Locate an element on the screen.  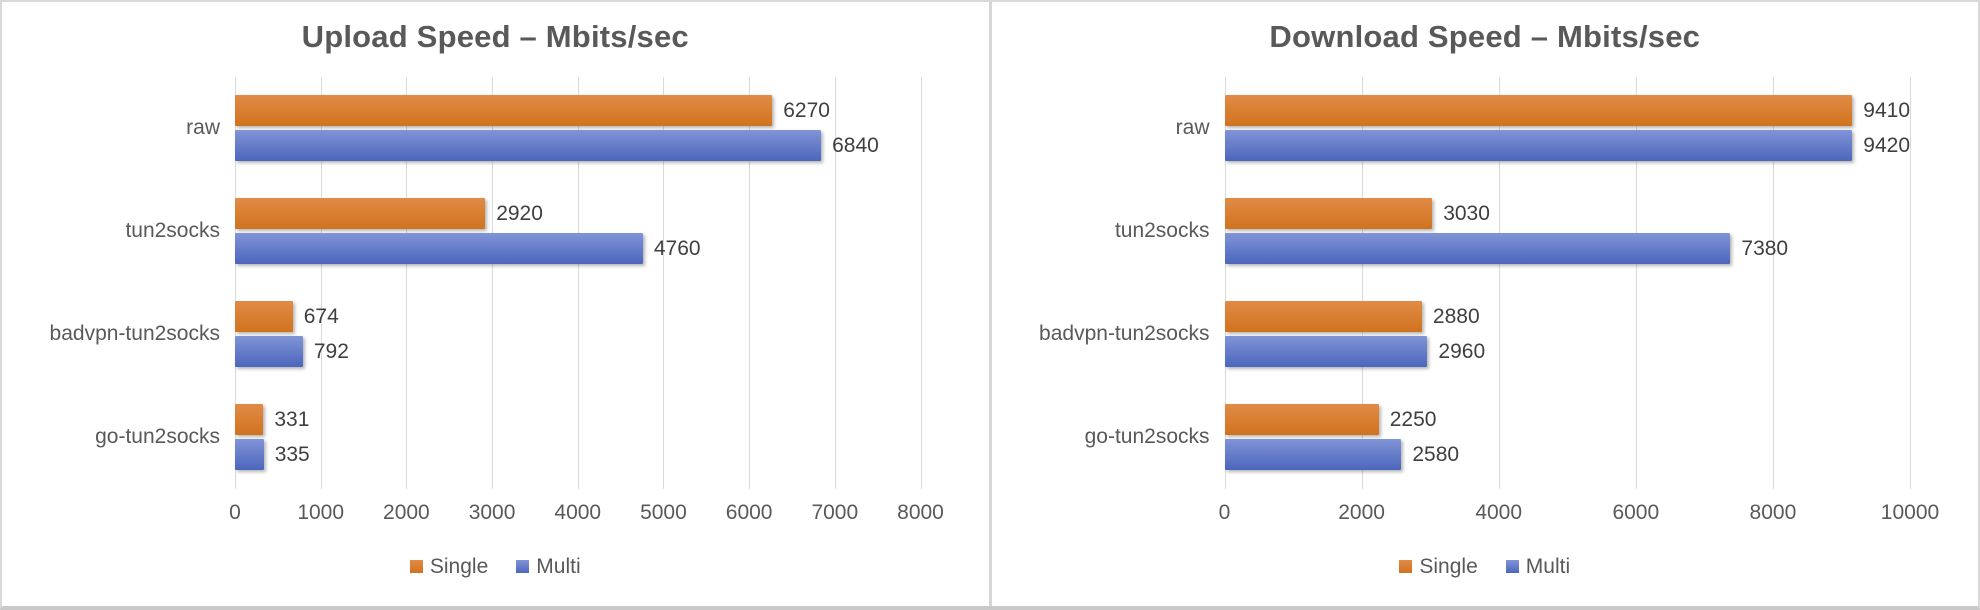
value-label: 2960 is located at coordinates (1462, 351).